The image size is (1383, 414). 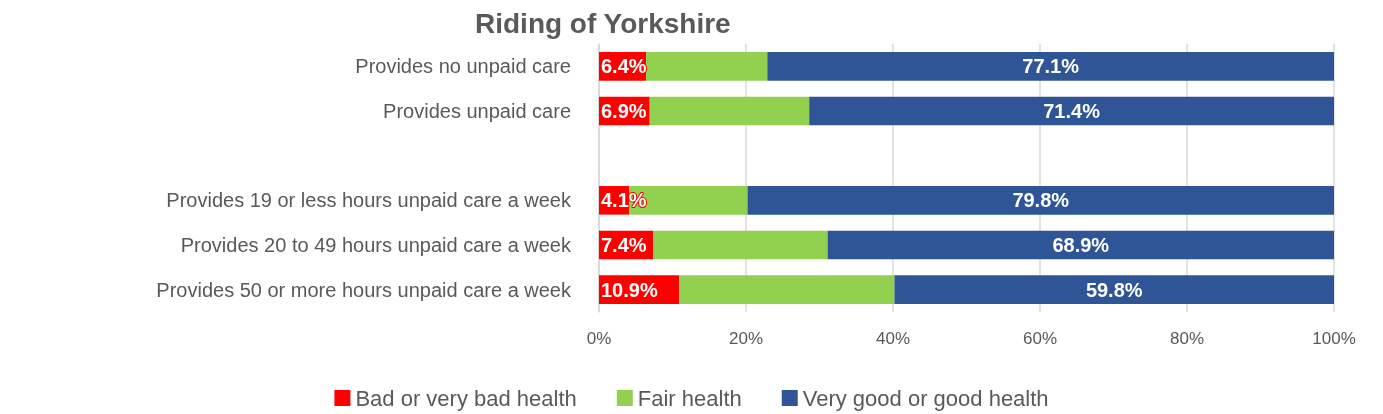 I want to click on data-label: 79.8%, so click(x=1041, y=200).